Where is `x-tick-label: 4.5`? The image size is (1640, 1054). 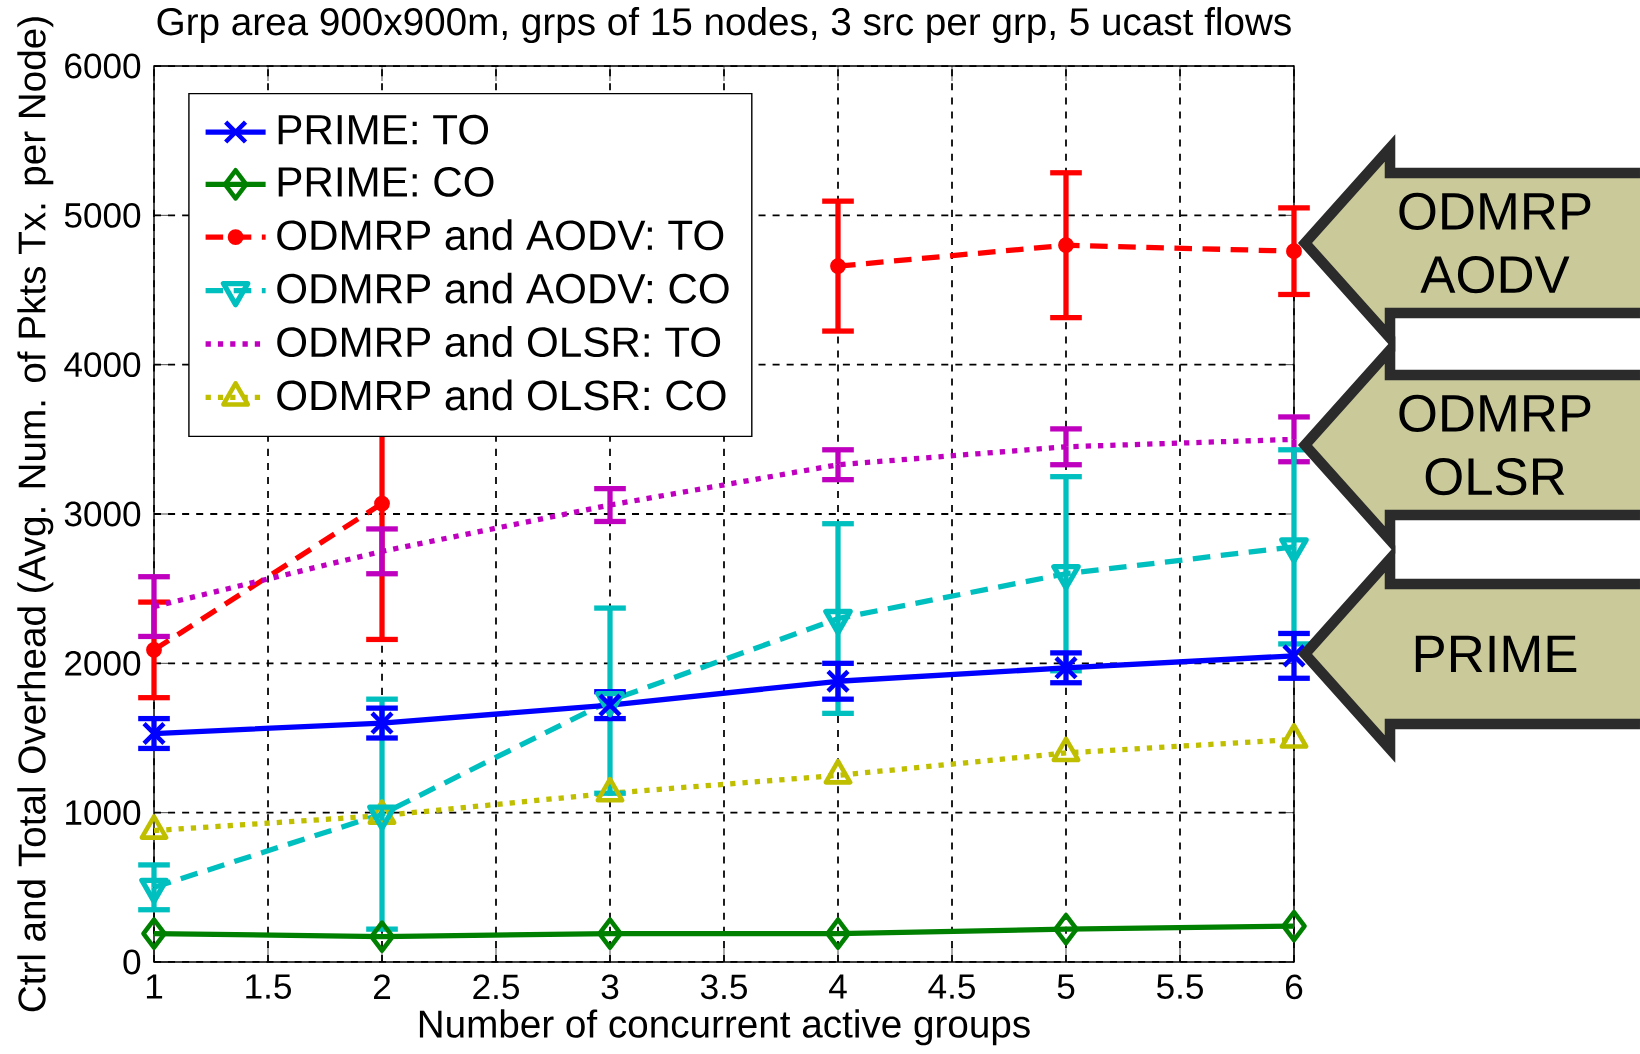
x-tick-label: 4.5 is located at coordinates (951, 986).